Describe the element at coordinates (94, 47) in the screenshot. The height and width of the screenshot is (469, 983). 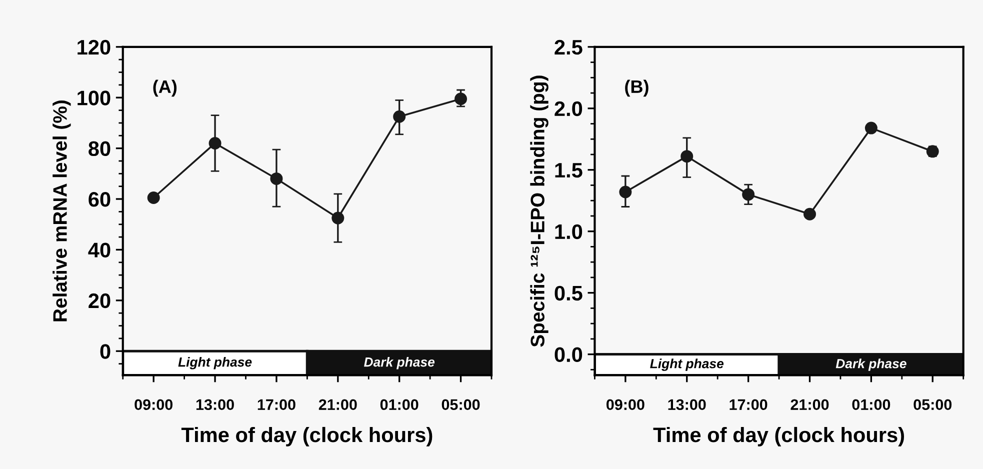
I see `y-tick-label: 120` at that location.